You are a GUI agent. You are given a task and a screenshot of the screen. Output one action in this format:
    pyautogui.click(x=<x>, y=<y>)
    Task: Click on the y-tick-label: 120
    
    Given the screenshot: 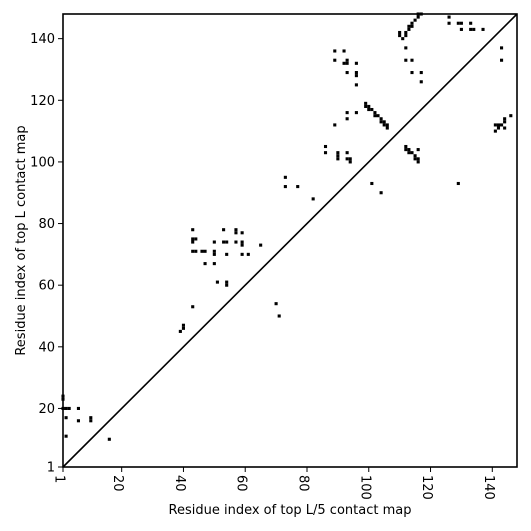 What is the action you would take?
    pyautogui.click(x=42, y=101)
    